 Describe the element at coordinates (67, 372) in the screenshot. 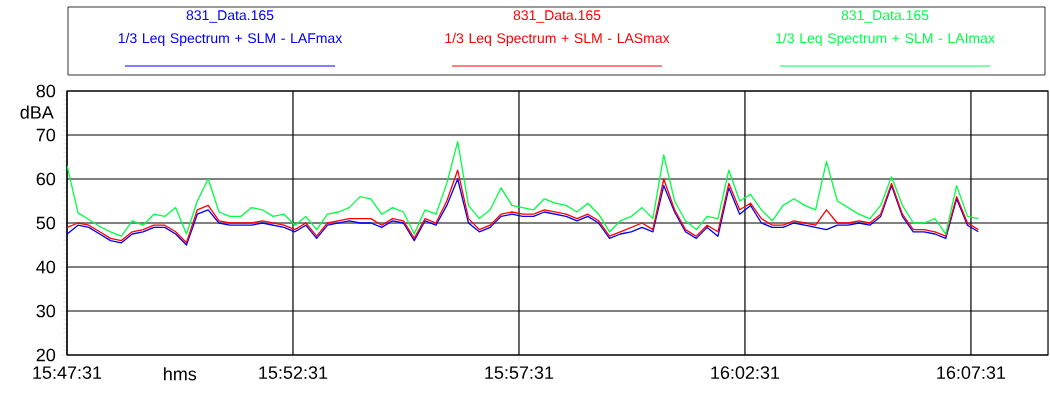

I see `x-tick-label: 15:47:31` at that location.